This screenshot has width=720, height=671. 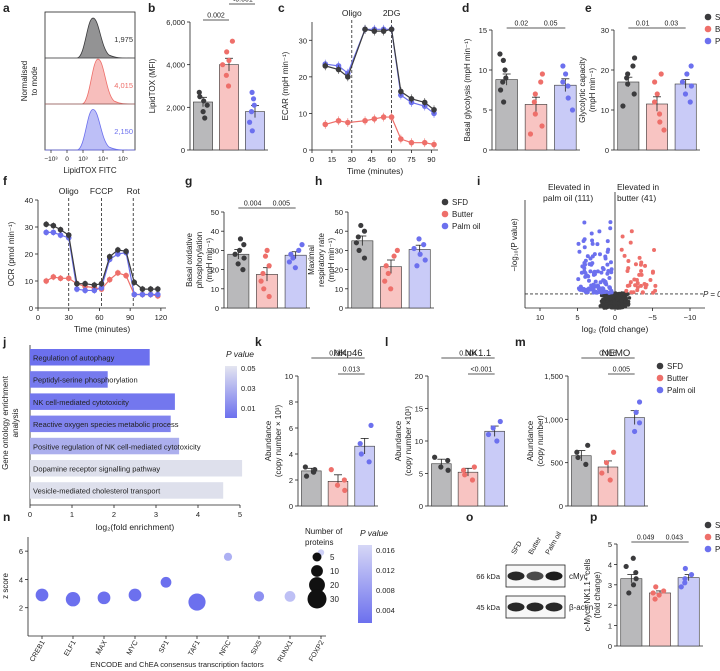 What do you see at coordinates (380, 69) in the screenshot?
I see `line-sfd` at bounding box center [380, 69].